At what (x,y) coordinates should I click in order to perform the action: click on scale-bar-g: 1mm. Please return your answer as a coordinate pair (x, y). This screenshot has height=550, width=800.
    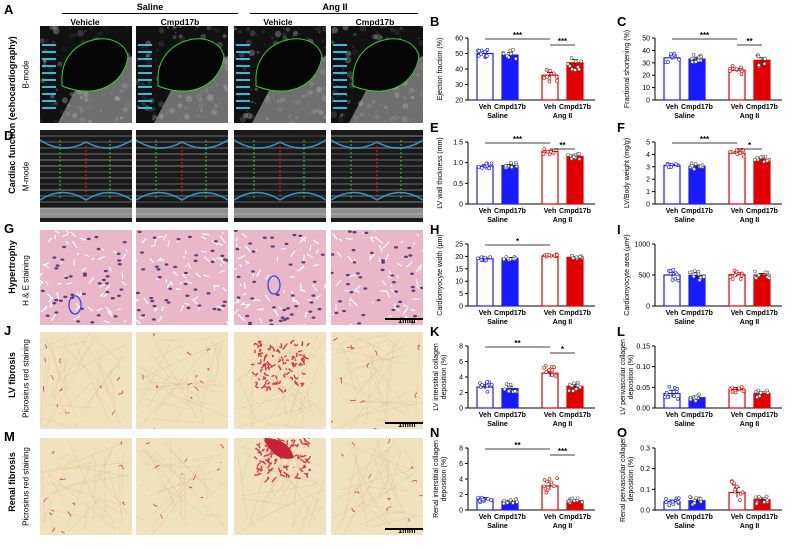
    Looking at the image, I should click on (407, 320).